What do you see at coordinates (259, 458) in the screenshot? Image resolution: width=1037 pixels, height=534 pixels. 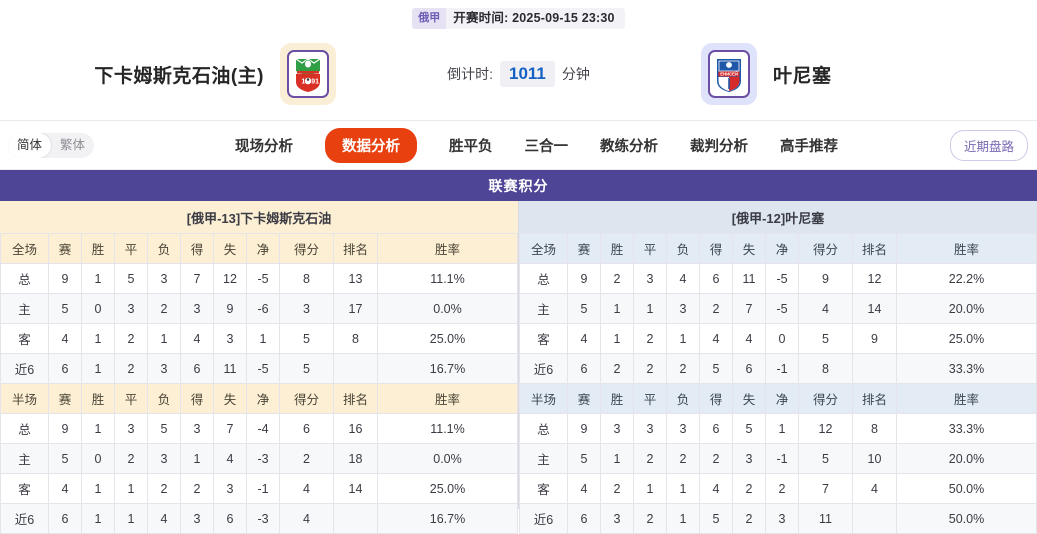 I see `table-row: 主 5 0 2 3 1 4 -3 2 18 0.0%` at bounding box center [259, 458].